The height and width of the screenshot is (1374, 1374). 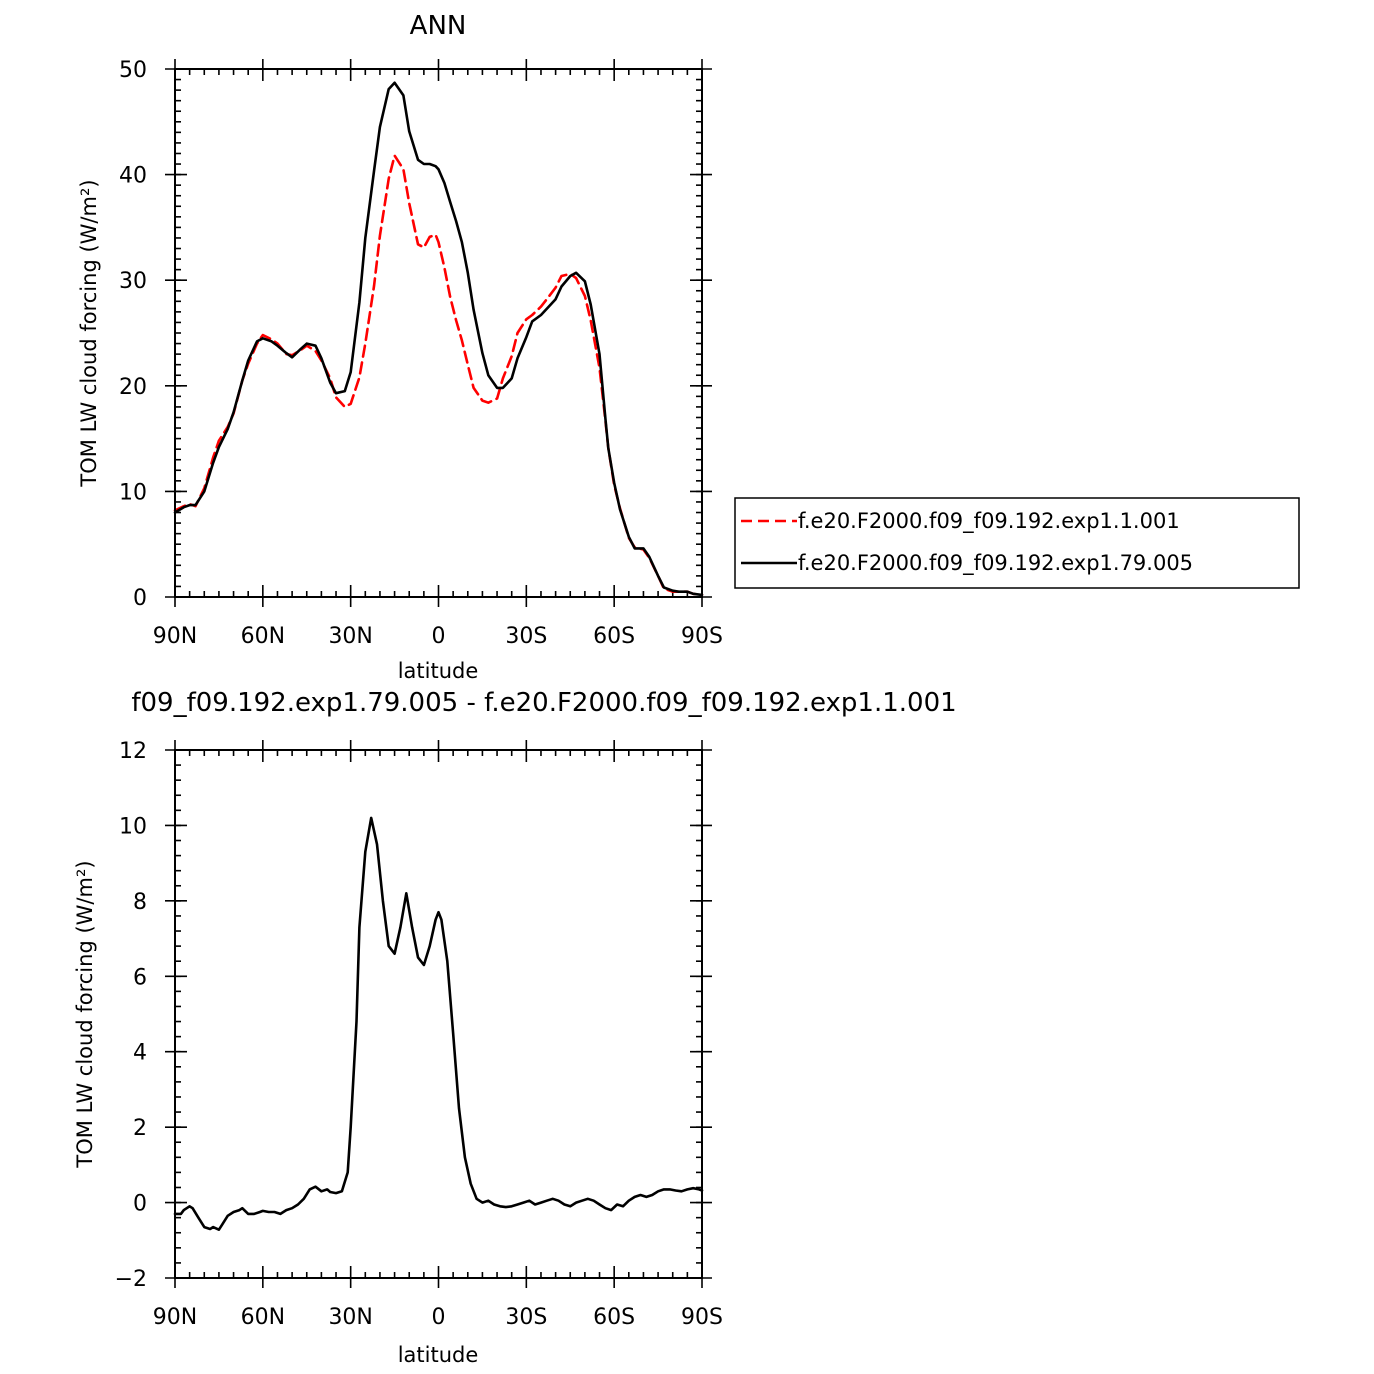 I want to click on y-tick-label: 50, so click(x=133, y=70).